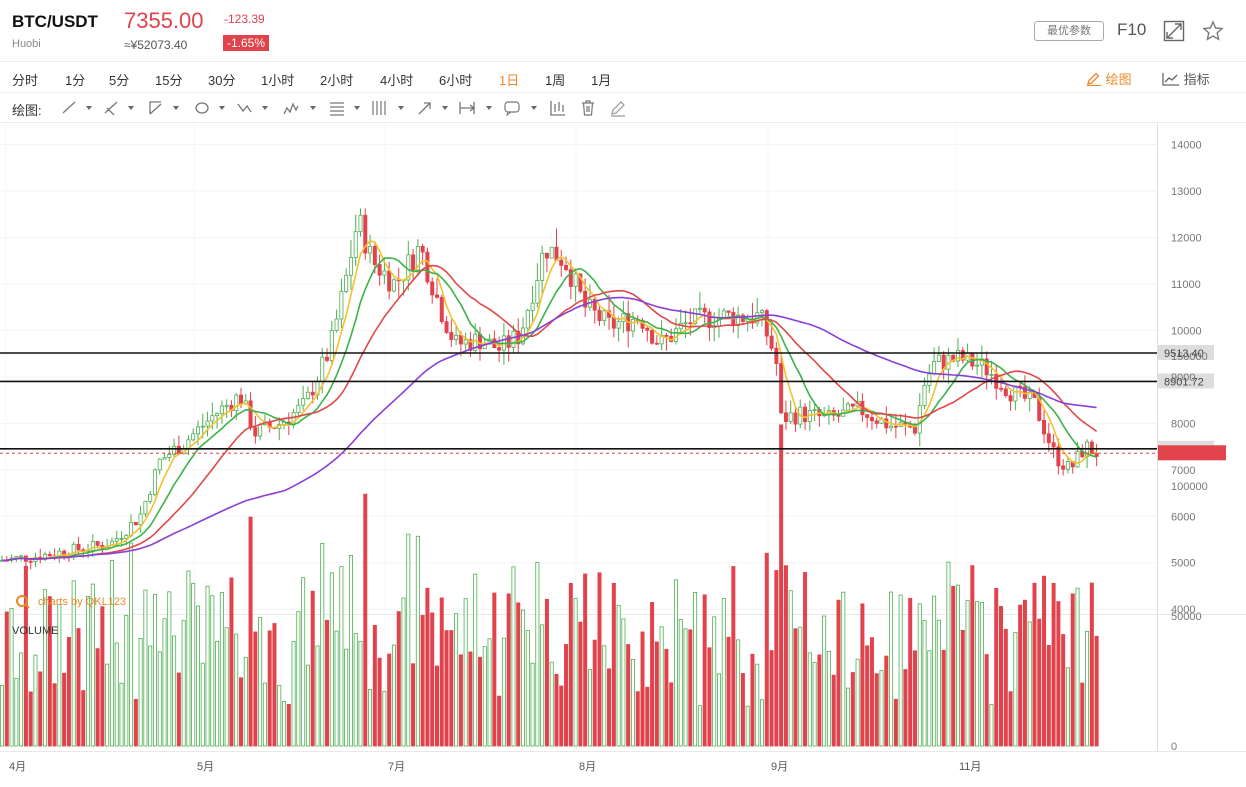  Describe the element at coordinates (397, 80) in the screenshot. I see `period-4h: 4小时` at that location.